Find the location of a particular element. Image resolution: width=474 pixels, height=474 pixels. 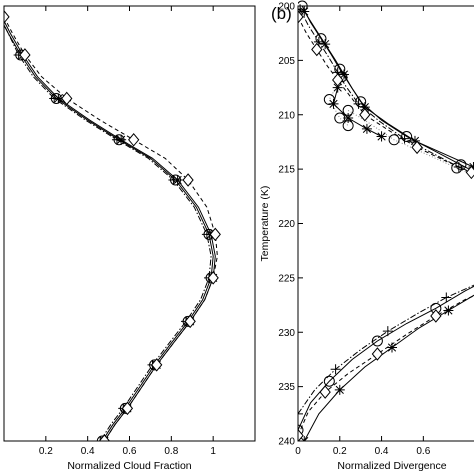

panel-label: (b) is located at coordinates (281, 13).